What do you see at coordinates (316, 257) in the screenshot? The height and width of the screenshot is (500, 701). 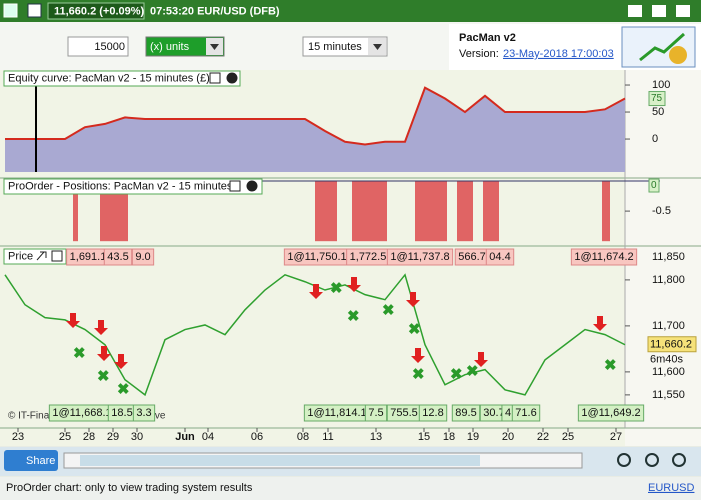 I see `trade-label: 1@11,750.1` at bounding box center [316, 257].